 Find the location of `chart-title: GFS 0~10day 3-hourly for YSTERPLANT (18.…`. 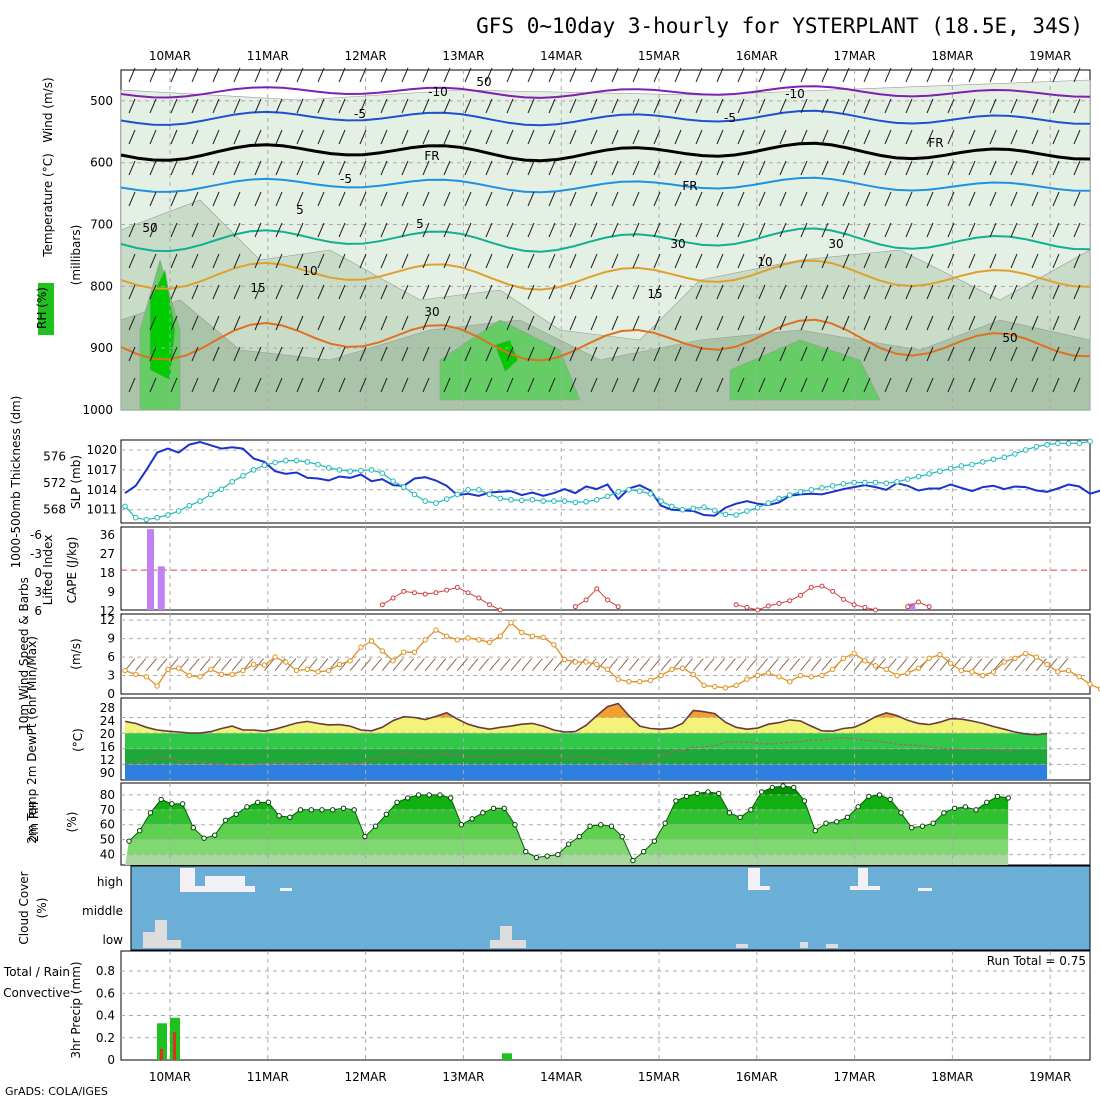

chart-title: GFS 0~10day 3-hourly for YSTERPLANT (18.… is located at coordinates (779, 26).